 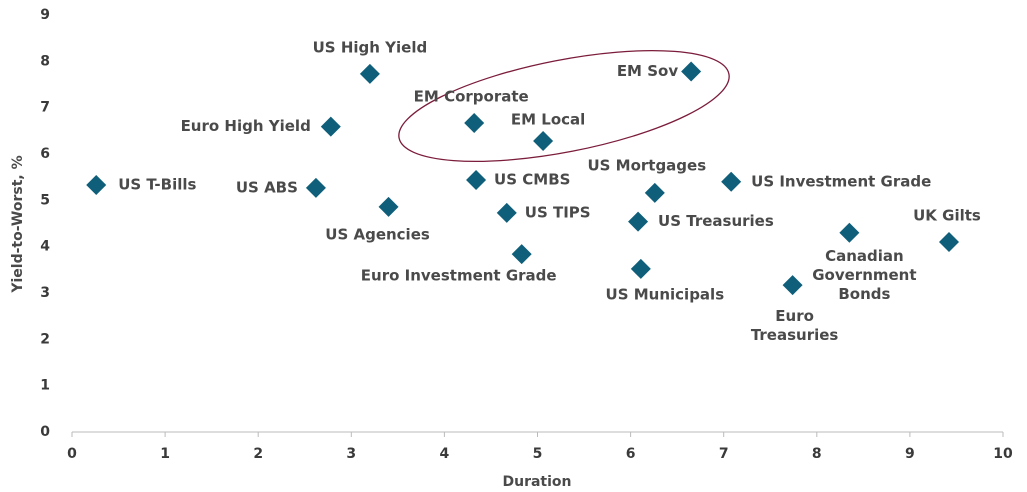 What do you see at coordinates (841, 181) in the screenshot?
I see `point-label: US Investment Grade` at bounding box center [841, 181].